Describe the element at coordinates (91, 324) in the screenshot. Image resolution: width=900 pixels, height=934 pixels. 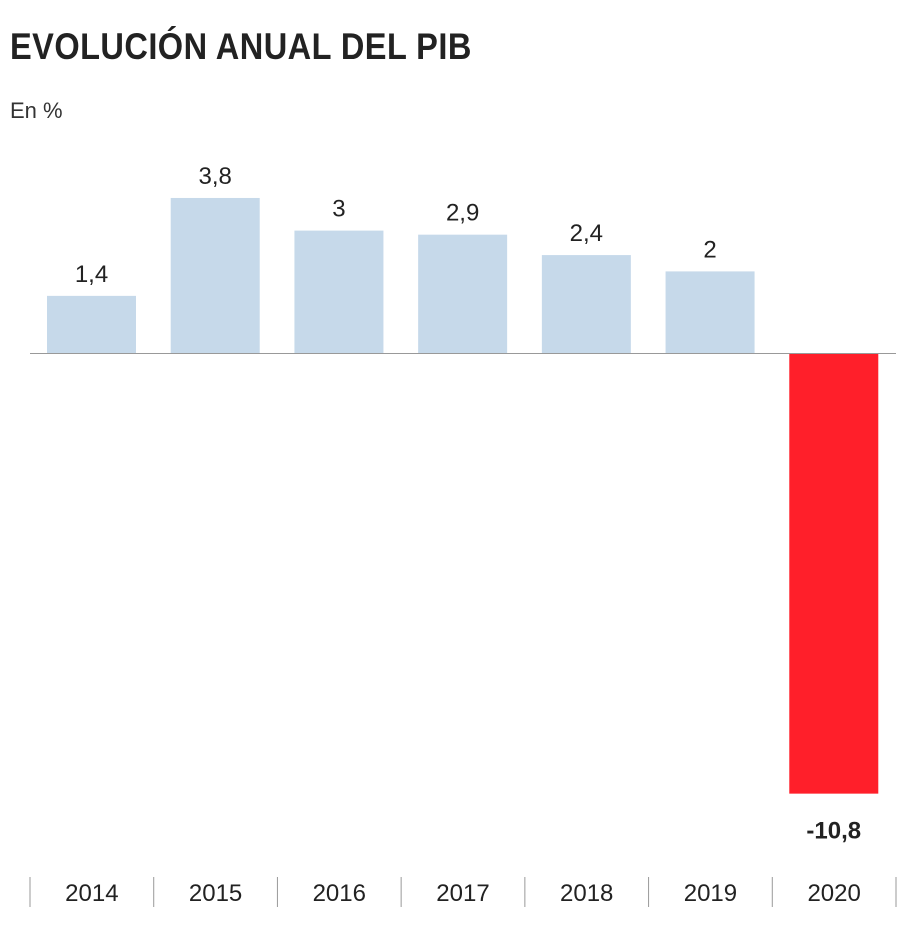
I see `bar-2014` at that location.